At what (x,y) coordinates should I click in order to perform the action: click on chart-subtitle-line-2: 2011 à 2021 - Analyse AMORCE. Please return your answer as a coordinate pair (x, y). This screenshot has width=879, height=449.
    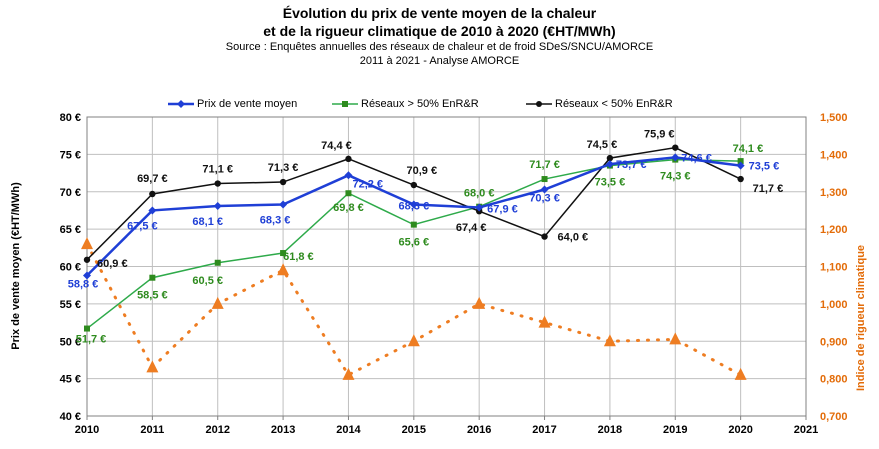
    Looking at the image, I should click on (439, 61).